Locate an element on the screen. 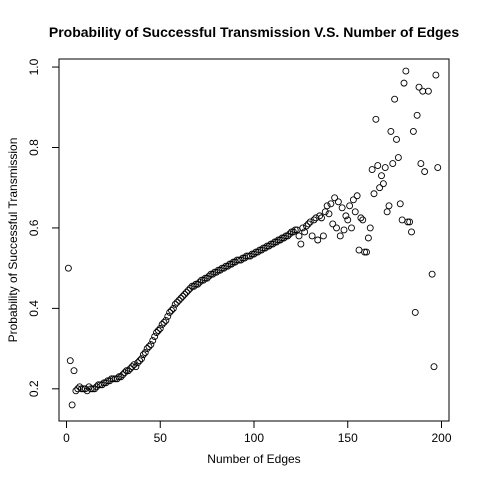 This screenshot has height=480, width=480. x-tick-label: 150 is located at coordinates (348, 438).